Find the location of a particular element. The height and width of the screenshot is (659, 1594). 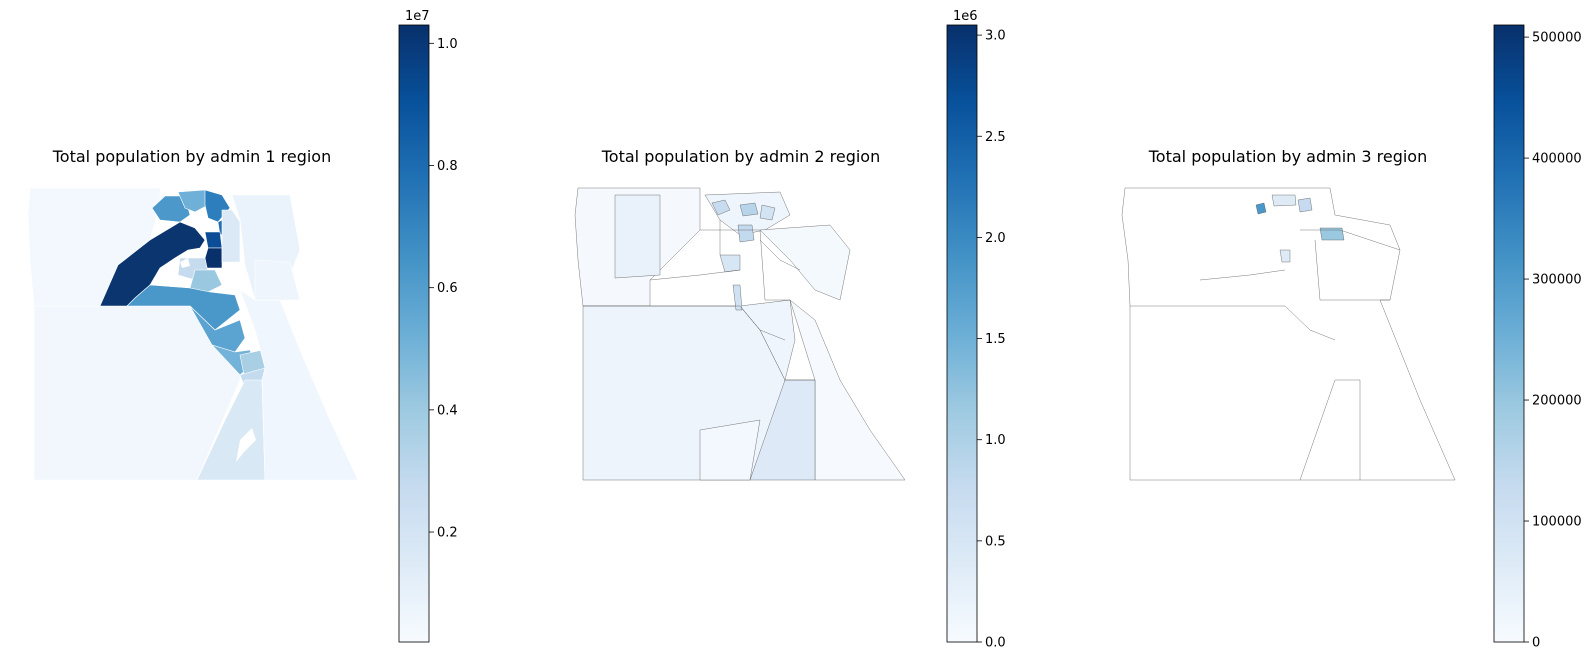

map-admin3 is located at coordinates (1288, 334).